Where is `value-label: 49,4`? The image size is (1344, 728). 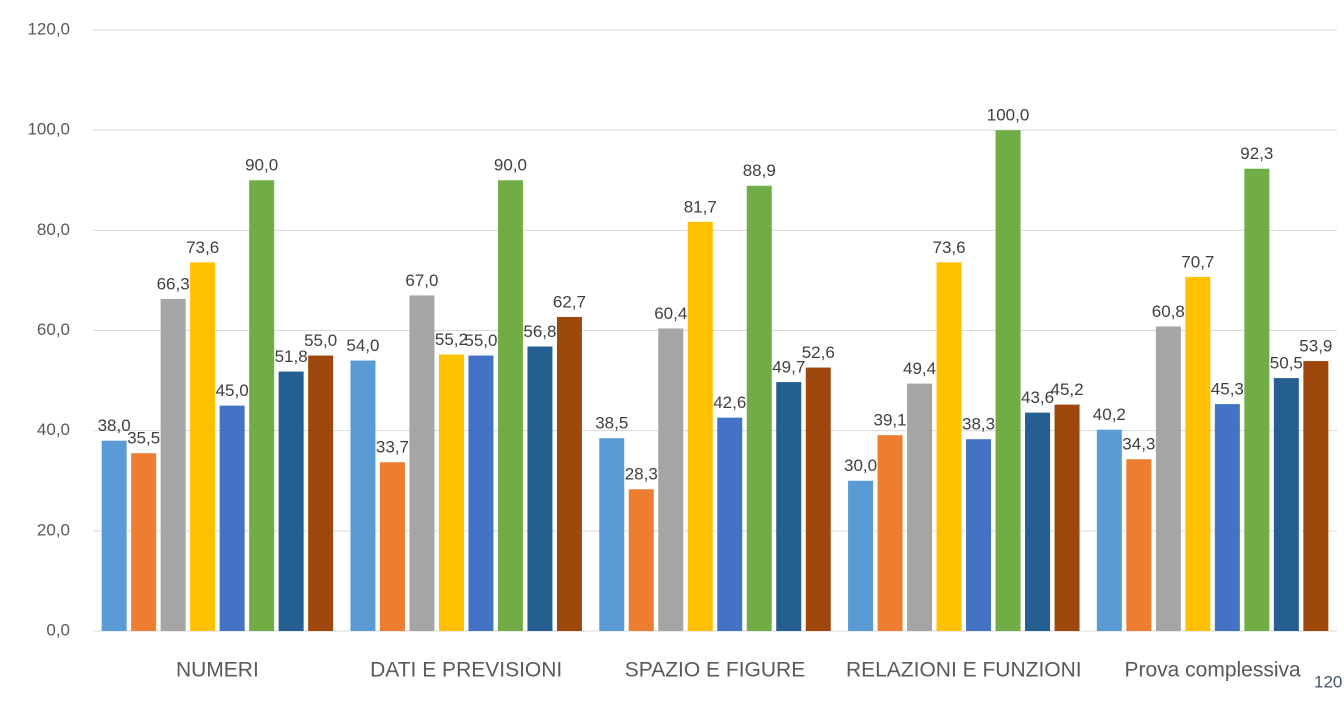 value-label: 49,4 is located at coordinates (919, 368).